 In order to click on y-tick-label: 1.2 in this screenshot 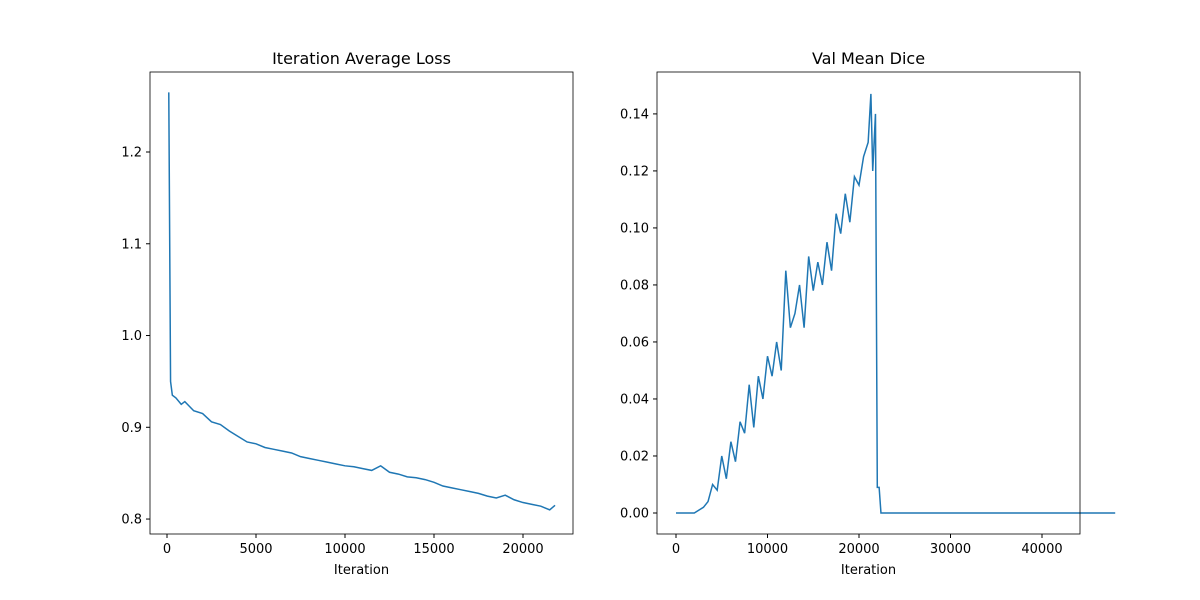, I will do `click(131, 153)`.